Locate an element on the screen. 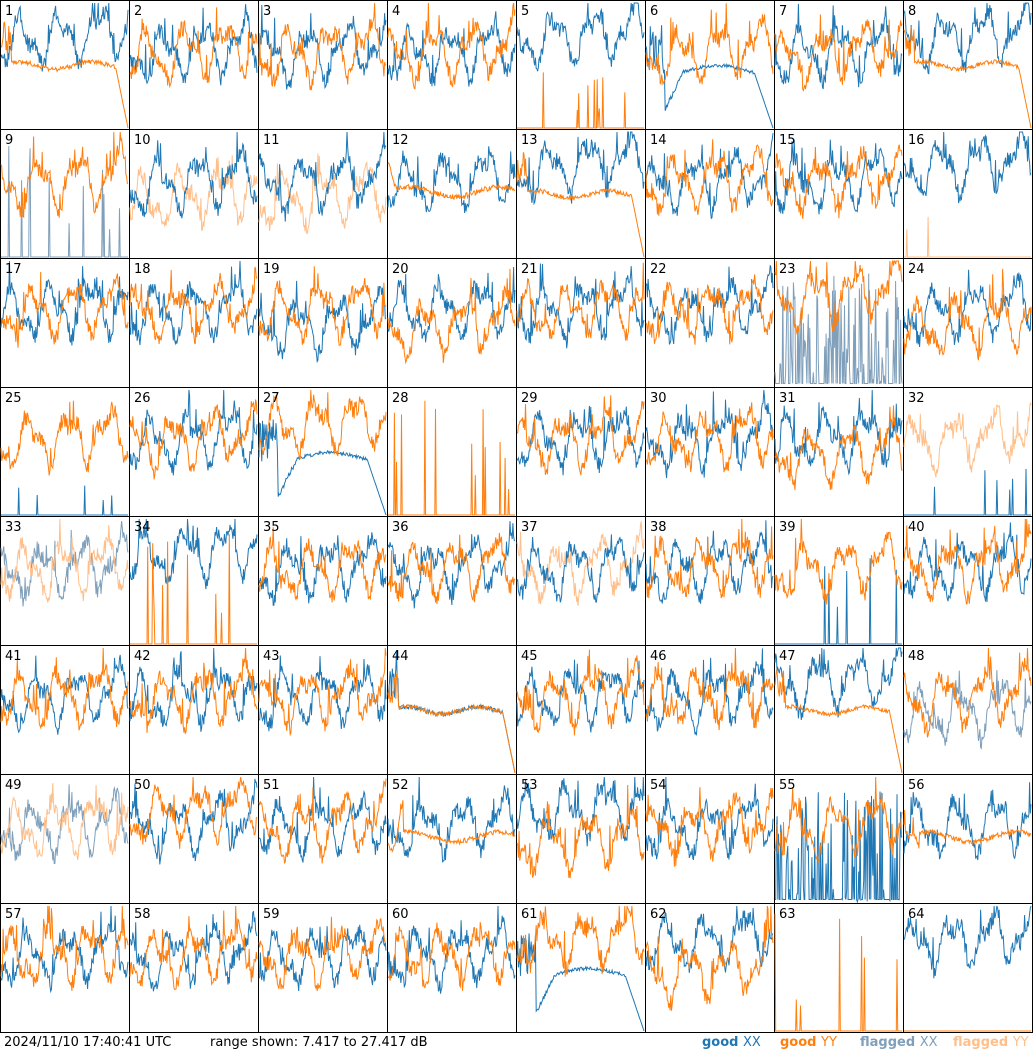 Image resolution: width=1033 pixels, height=1053 pixels. legend-good-xx: good XX is located at coordinates (731, 1043).